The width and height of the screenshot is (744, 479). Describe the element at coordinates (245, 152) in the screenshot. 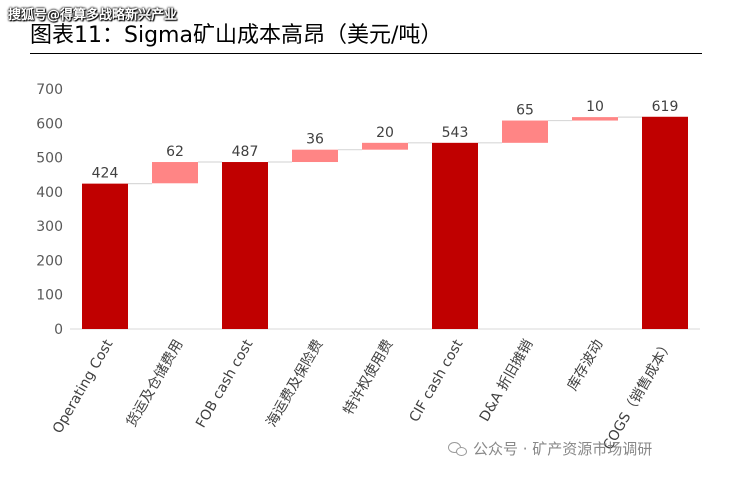

I see `value-label: 487` at that location.